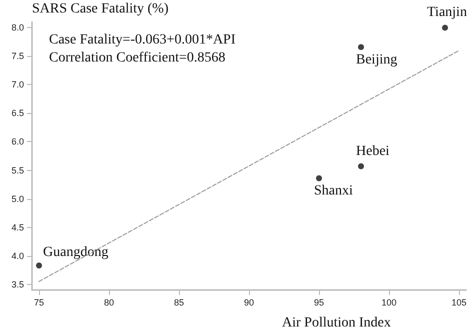 This screenshot has width=476, height=335. What do you see at coordinates (319, 303) in the screenshot?
I see `x-tick-label: 95` at bounding box center [319, 303].